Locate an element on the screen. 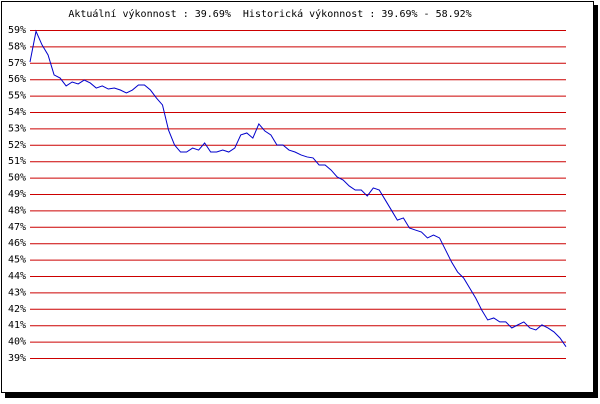 This screenshot has width=600, height=404. y-tick-label: 54% is located at coordinates (17, 112).